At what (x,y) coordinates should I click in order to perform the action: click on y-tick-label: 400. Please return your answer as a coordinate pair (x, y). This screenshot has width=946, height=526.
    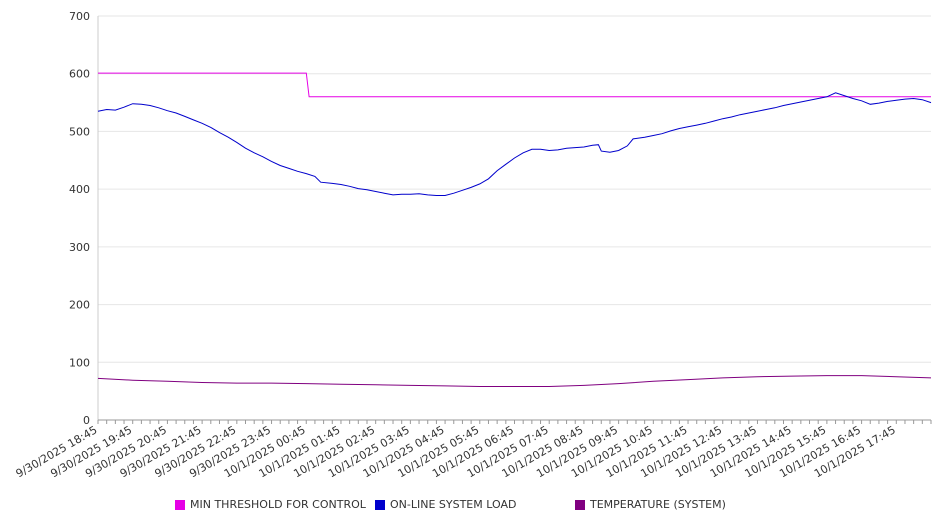
    Looking at the image, I should click on (79, 189).